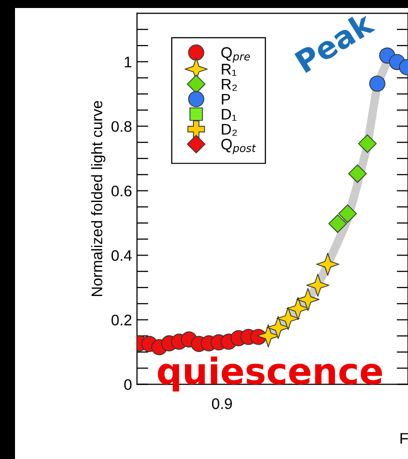  Describe the element at coordinates (226, 99) in the screenshot. I see `legend-label: P` at that location.